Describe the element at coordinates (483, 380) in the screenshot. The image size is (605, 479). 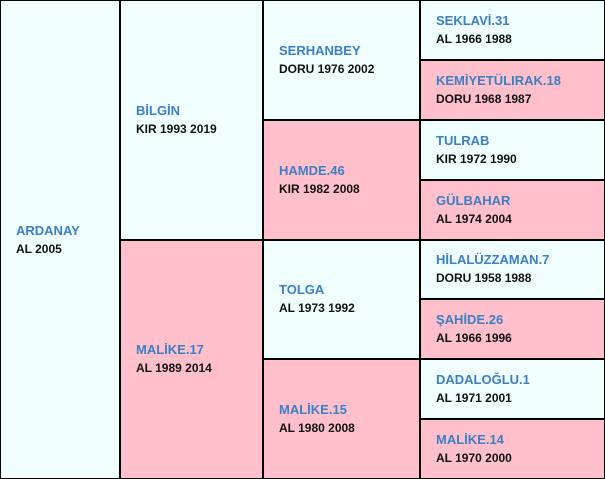
I see `ancestor-name: DADALOĞLU.1` at that location.